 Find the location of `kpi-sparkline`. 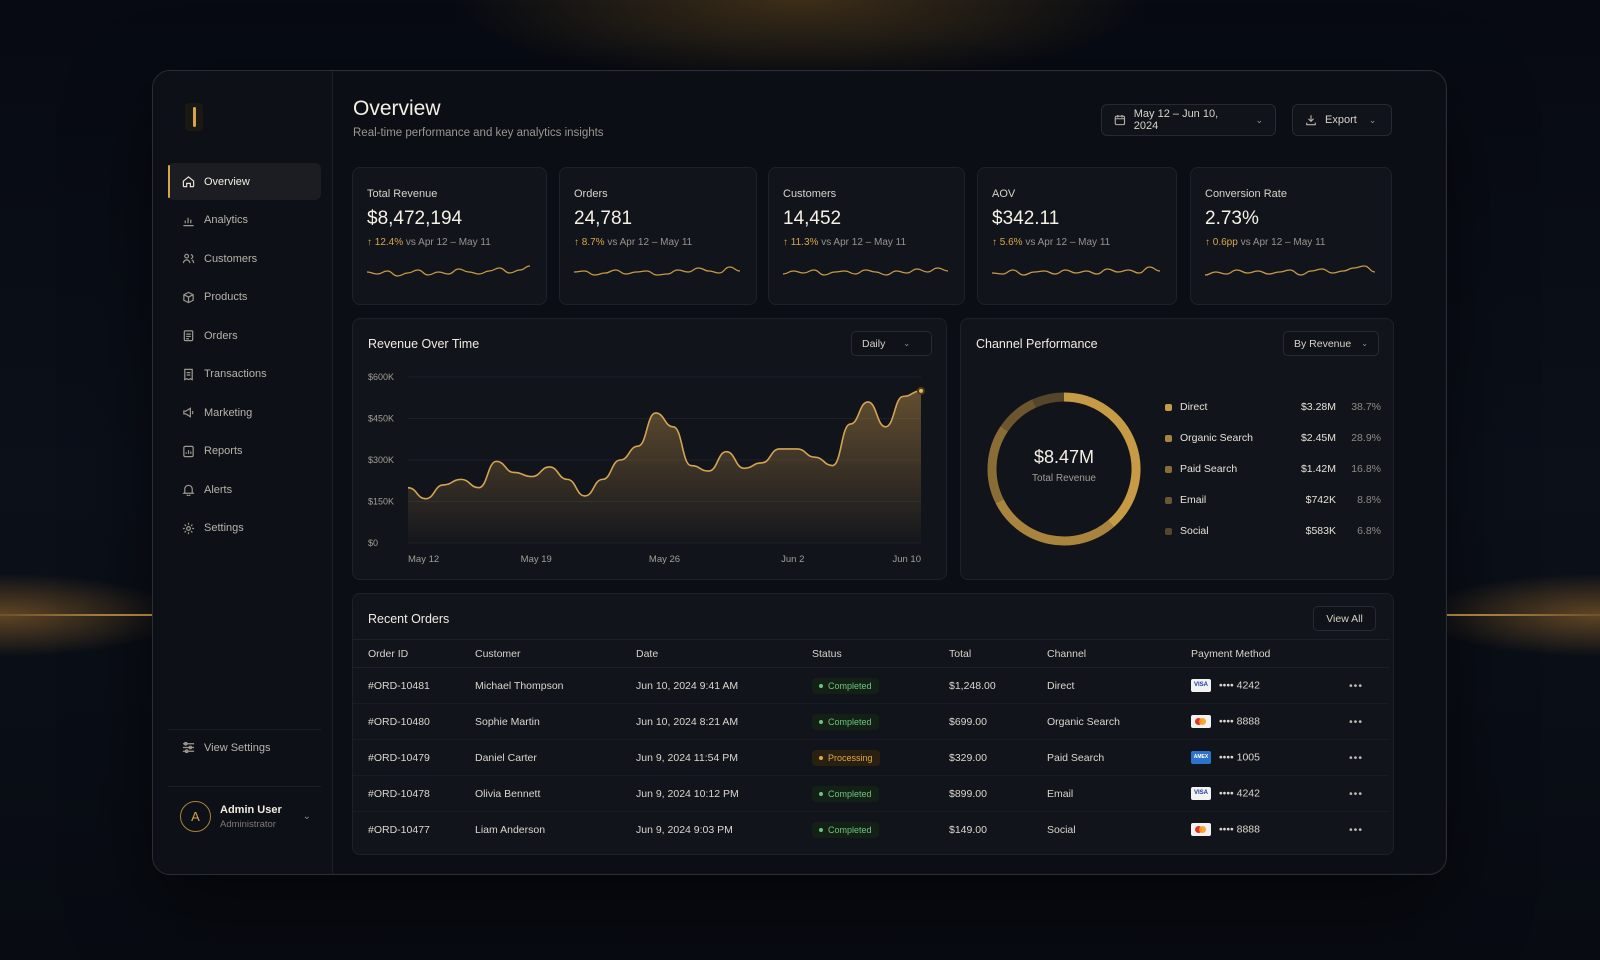

kpi-sparkline is located at coordinates (1290, 270).